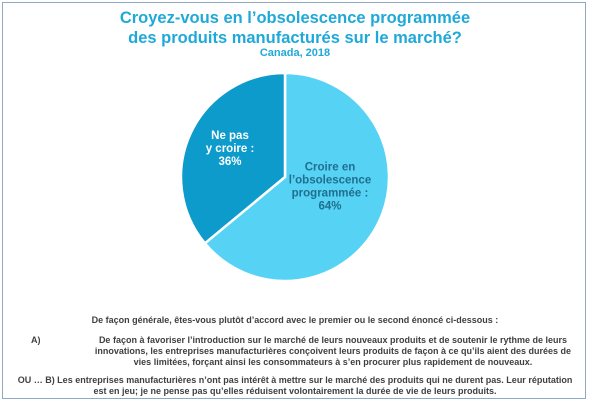 Image resolution: width=590 pixels, height=403 pixels. I want to click on slice-label-line: y croire :, so click(230, 149).